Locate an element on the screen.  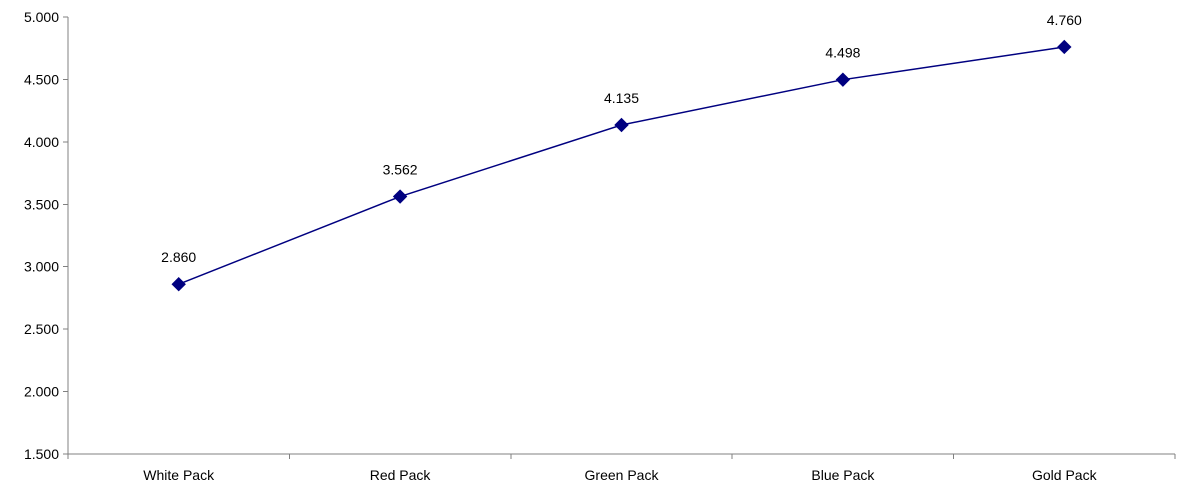
data-label: 4.760 is located at coordinates (1064, 20).